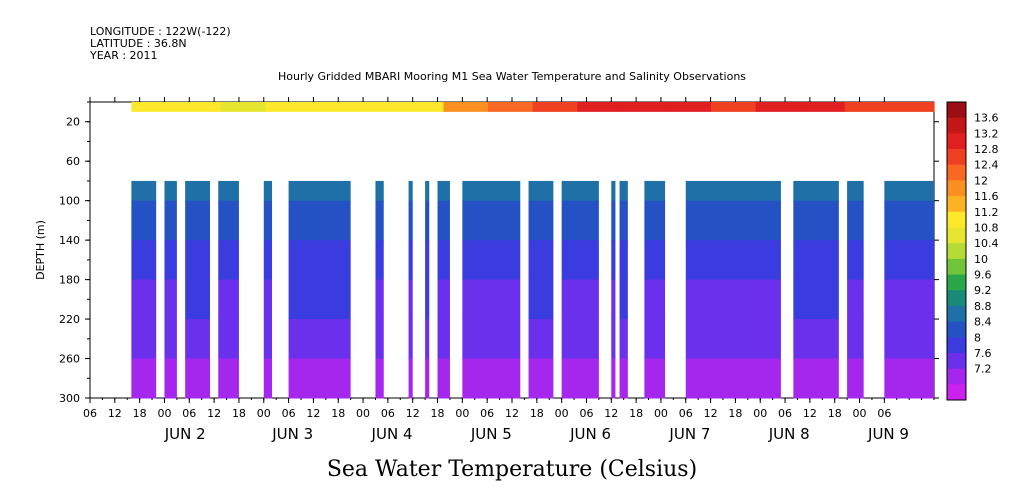  I want to click on x-day-label: JUN 6, so click(590, 434).